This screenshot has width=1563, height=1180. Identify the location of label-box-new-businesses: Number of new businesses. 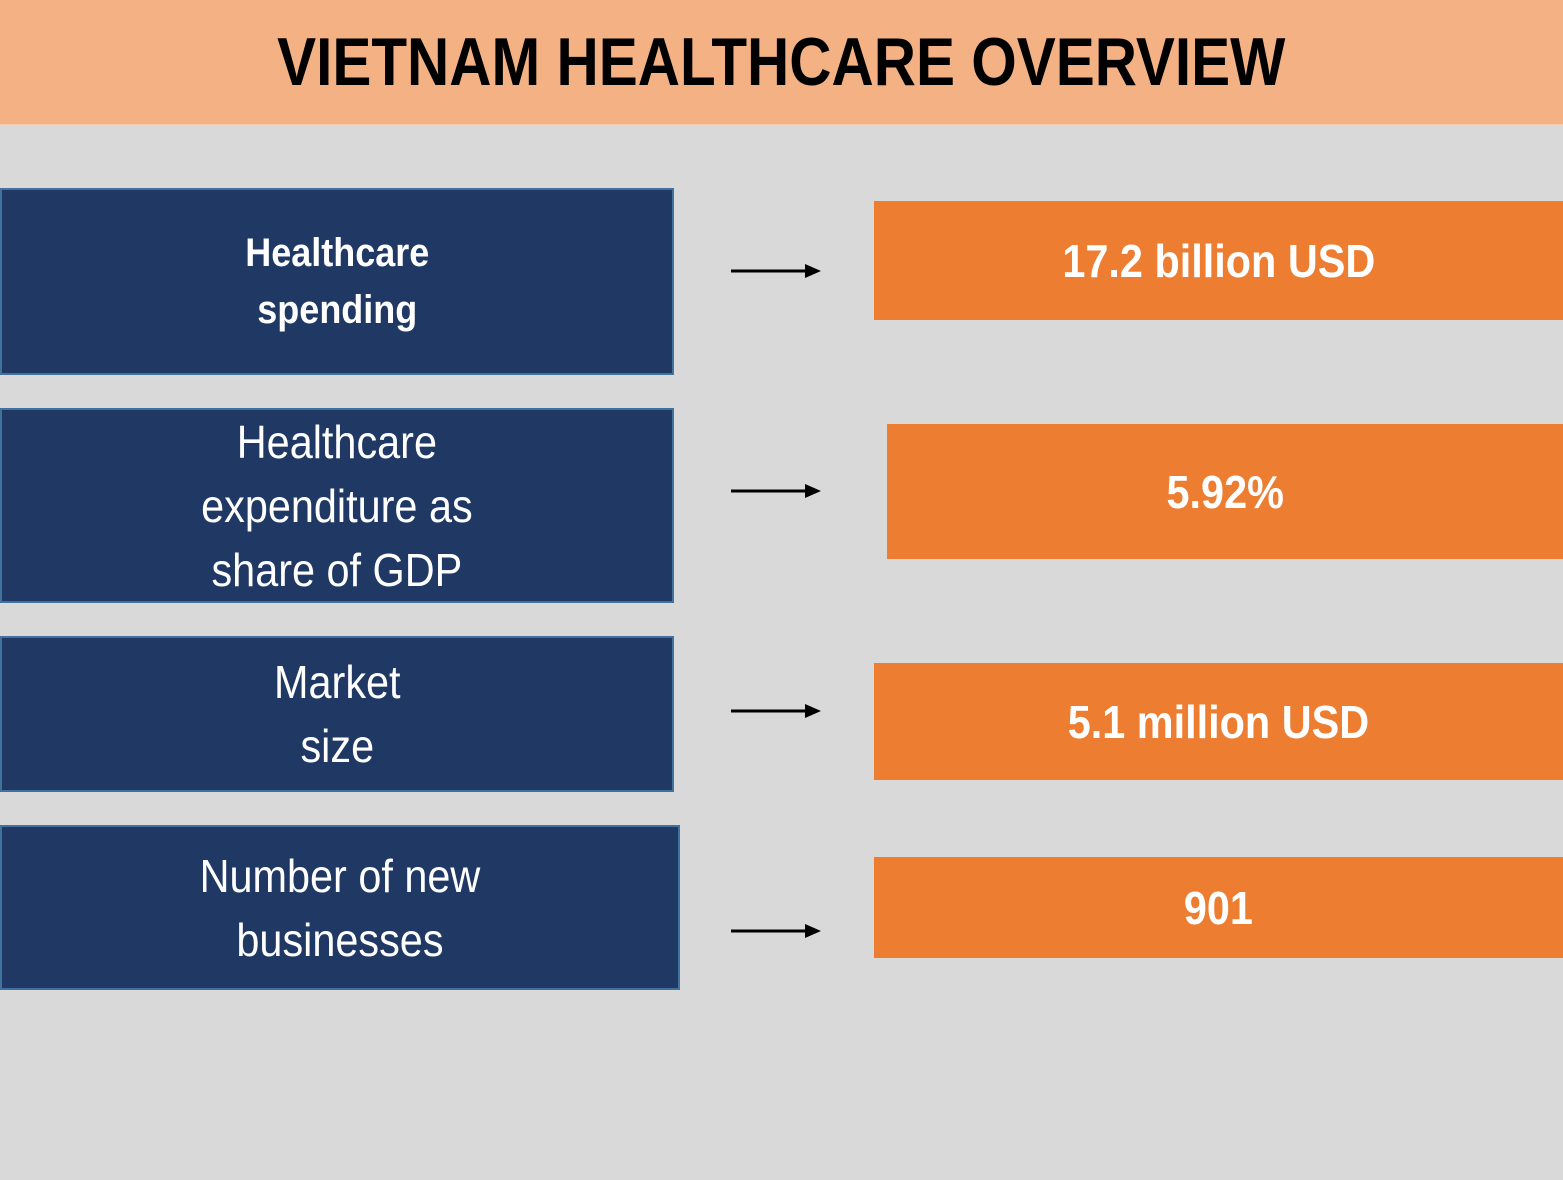
(340, 907).